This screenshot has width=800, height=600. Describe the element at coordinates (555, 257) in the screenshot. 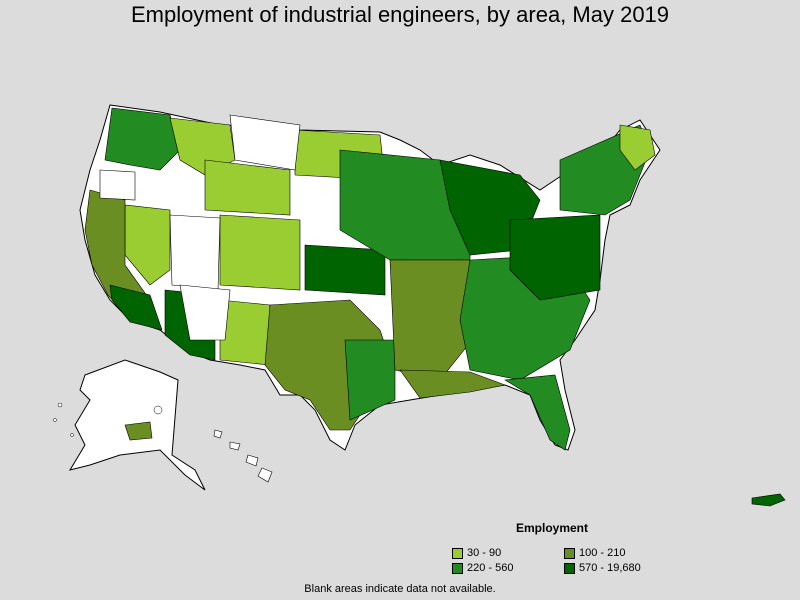

I see `appalachia-region` at that location.